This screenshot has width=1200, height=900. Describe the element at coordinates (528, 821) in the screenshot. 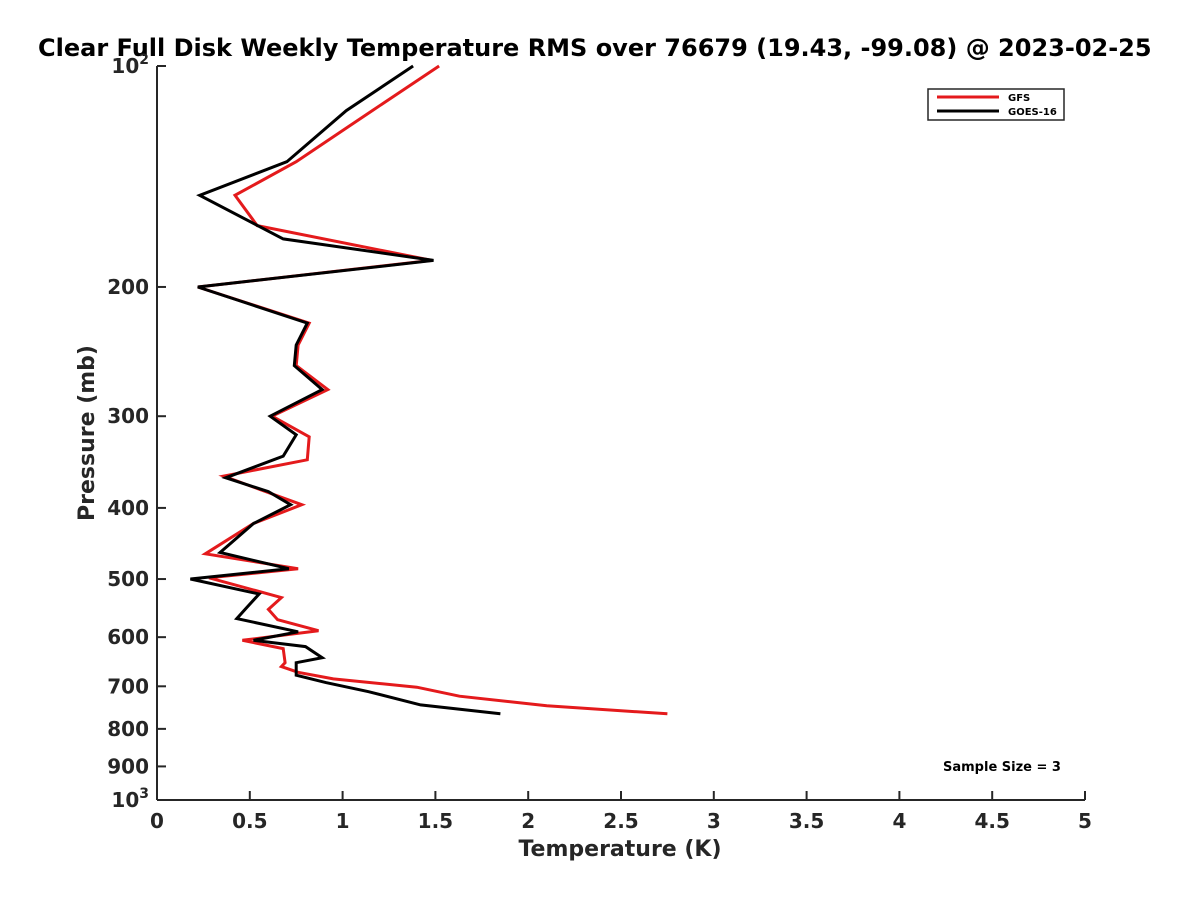

I see `x-tick-label: 2` at that location.